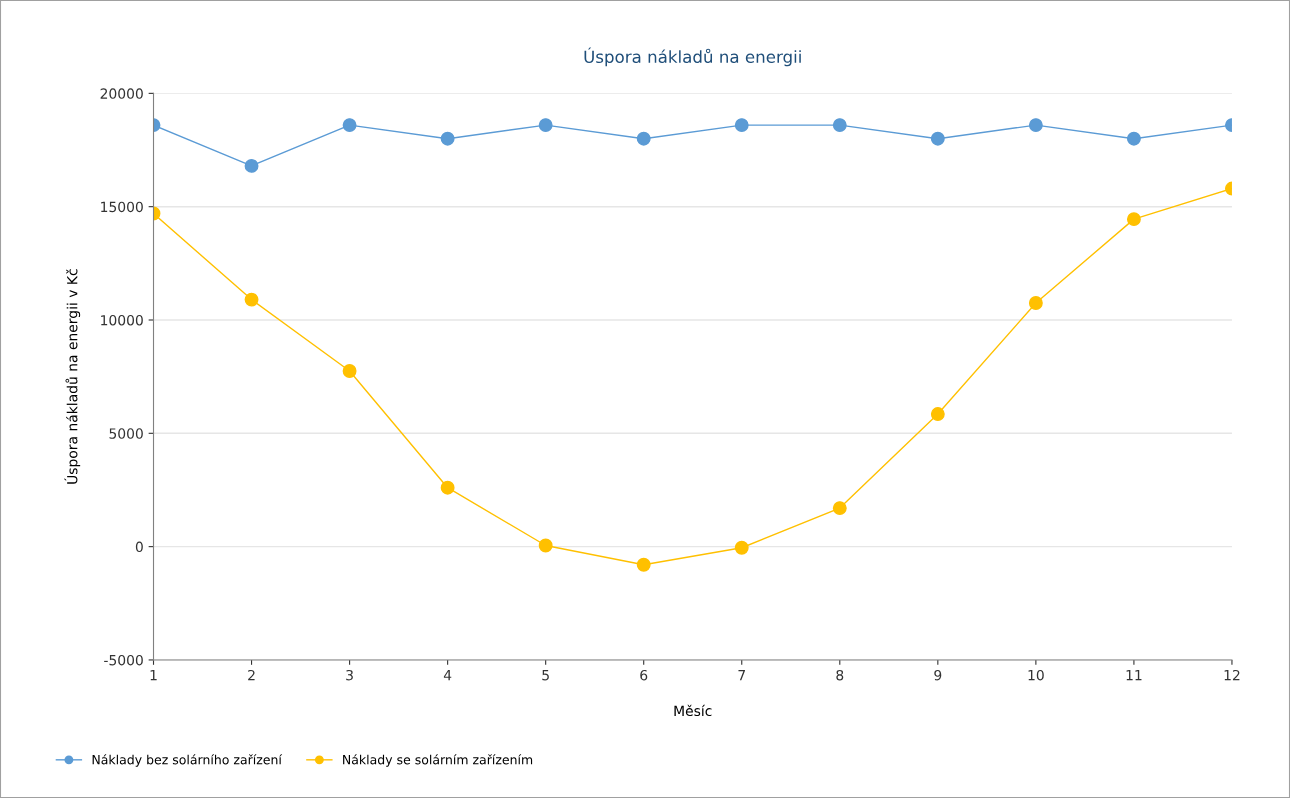 This screenshot has width=1290, height=798. I want to click on x-tick-label: 10, so click(1036, 675).